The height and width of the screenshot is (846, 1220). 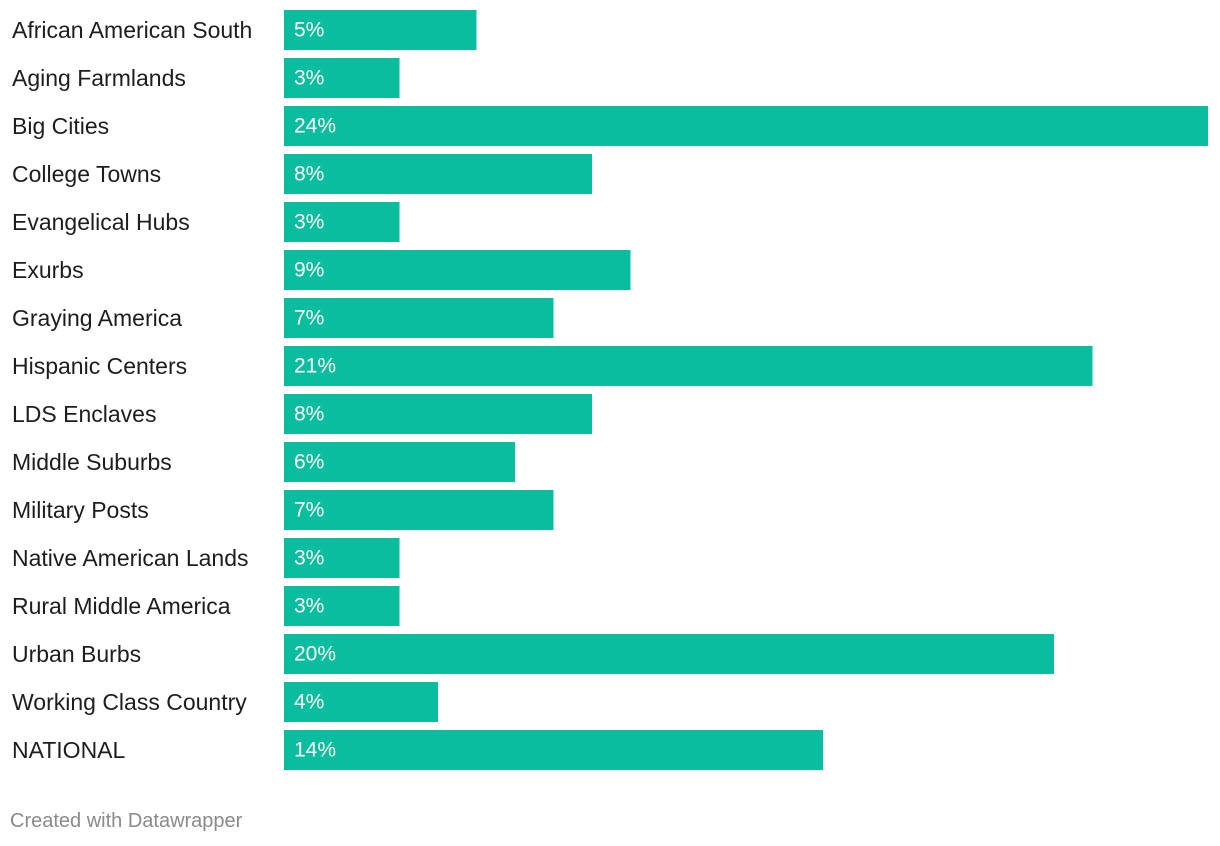 What do you see at coordinates (99, 366) in the screenshot?
I see `category-label-hispanic-centers: Hispanic Centers` at bounding box center [99, 366].